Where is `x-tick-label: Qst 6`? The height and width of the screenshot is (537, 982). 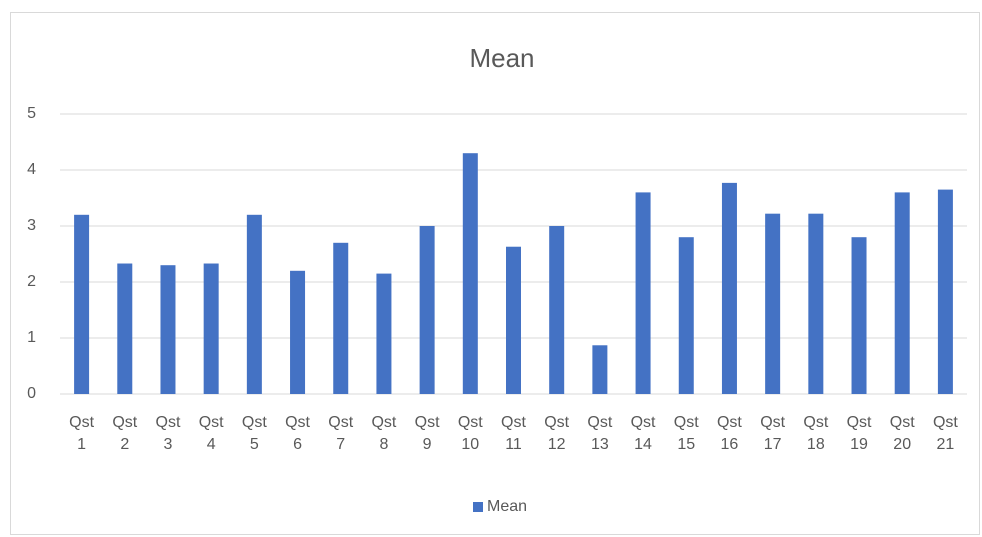
x-tick-label: Qst 6 is located at coordinates (297, 433).